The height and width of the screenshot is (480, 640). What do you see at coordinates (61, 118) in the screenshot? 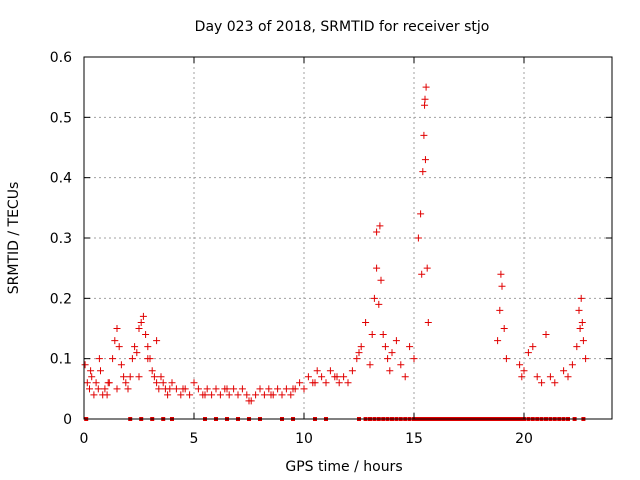
I see `y-tick-label: 0.5` at bounding box center [61, 118].